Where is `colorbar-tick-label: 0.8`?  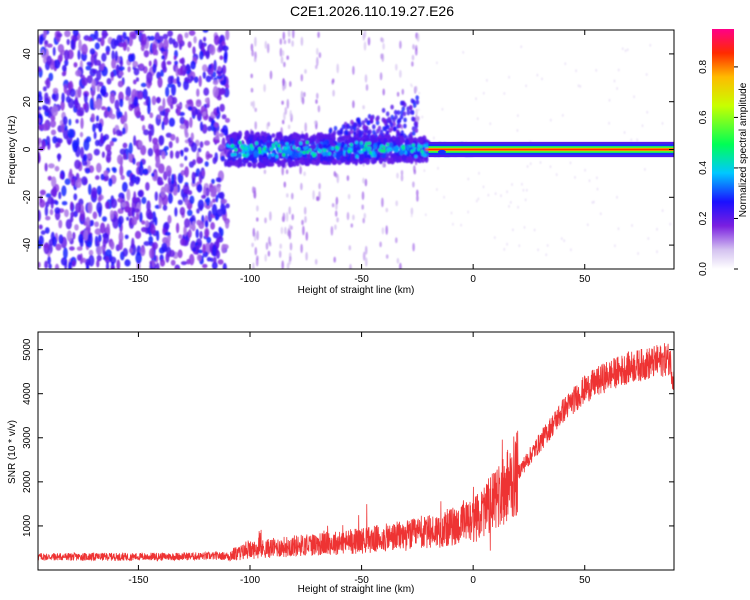
colorbar-tick-label: 0.8 is located at coordinates (703, 67).